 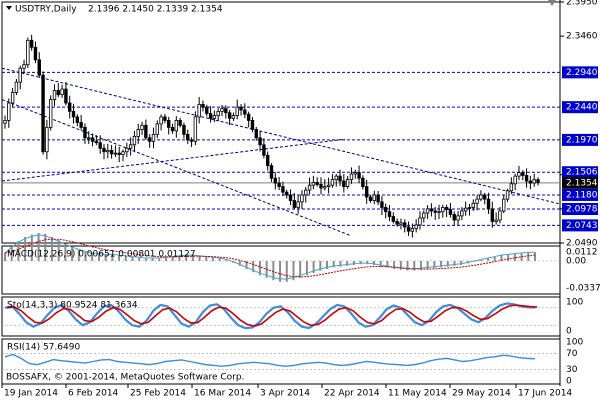 What do you see at coordinates (572, 354) in the screenshot?
I see `rsi-tick-label: 70` at bounding box center [572, 354].